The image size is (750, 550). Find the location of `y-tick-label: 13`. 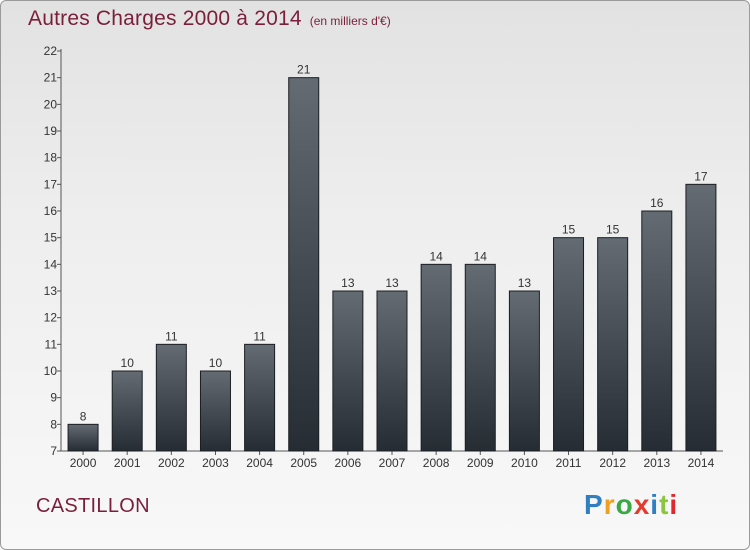

y-tick-label: 13 is located at coordinates (51, 291).